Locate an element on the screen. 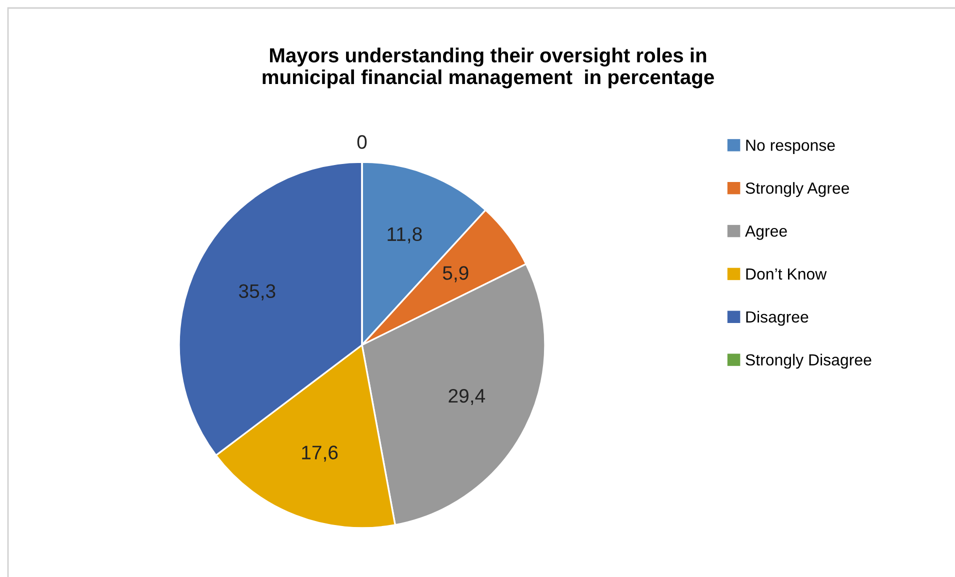 This screenshot has height=577, width=955. legend-label: Disagree is located at coordinates (777, 318).